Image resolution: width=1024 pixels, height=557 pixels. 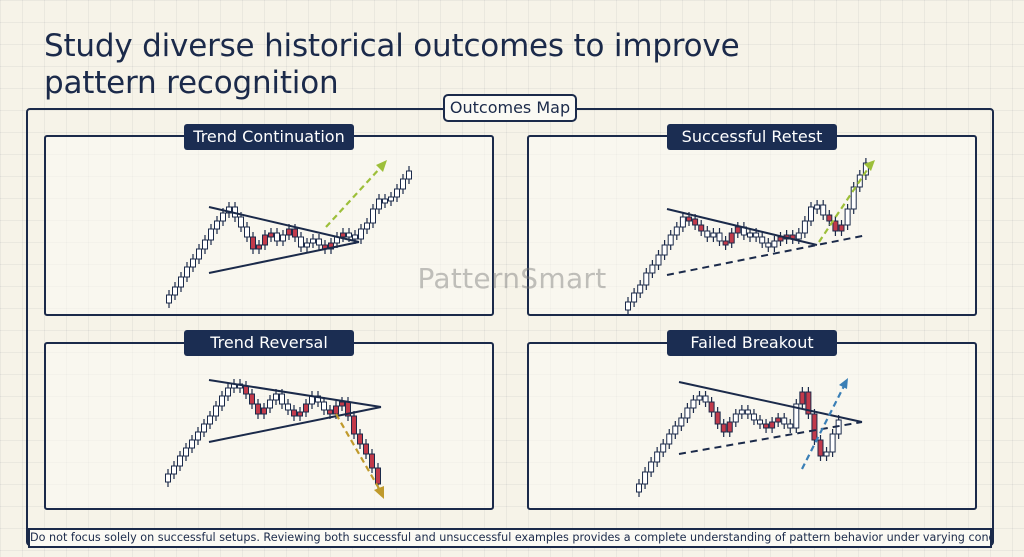 I want to click on failed-breakout-arrow-line, so click(x=823, y=427).